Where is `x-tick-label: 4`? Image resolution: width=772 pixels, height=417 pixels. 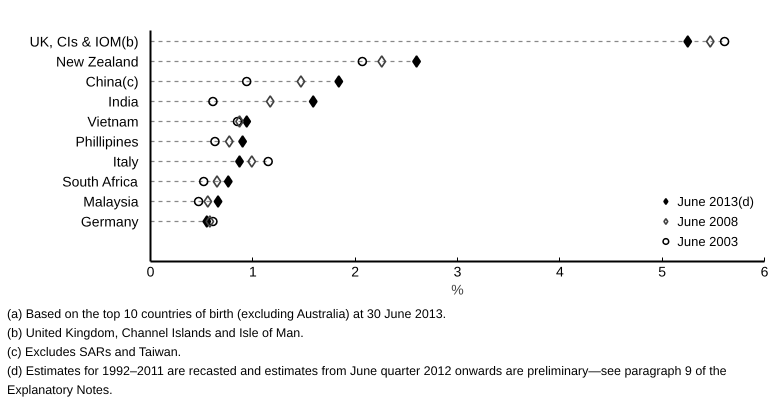
x-tick-label: 4 is located at coordinates (560, 272).